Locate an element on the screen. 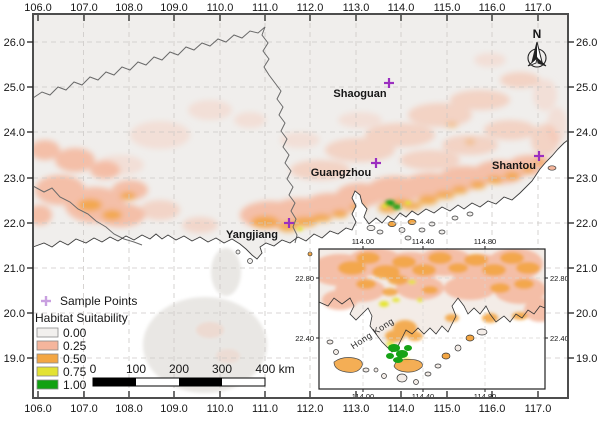 The width and height of the screenshot is (600, 421). north-label: N is located at coordinates (537, 34).